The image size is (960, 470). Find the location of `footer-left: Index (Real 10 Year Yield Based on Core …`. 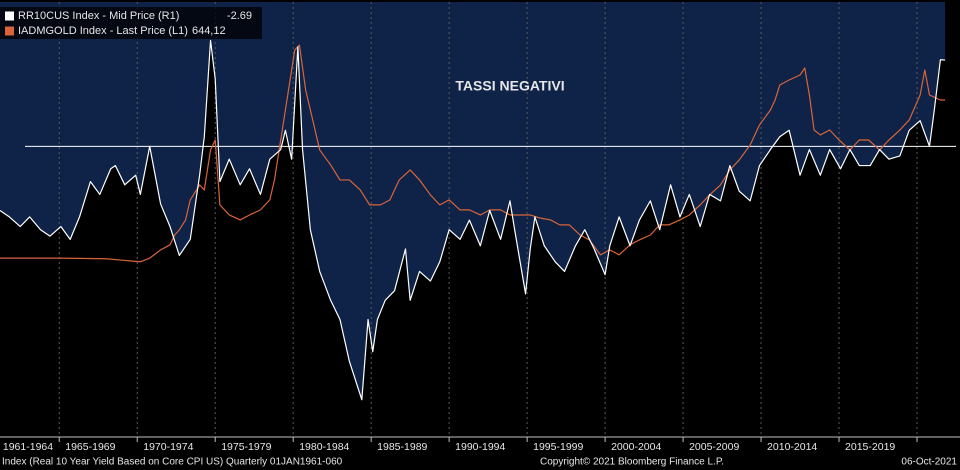

footer-left: Index (Real 10 Year Yield Based on Core … is located at coordinates (172, 462).